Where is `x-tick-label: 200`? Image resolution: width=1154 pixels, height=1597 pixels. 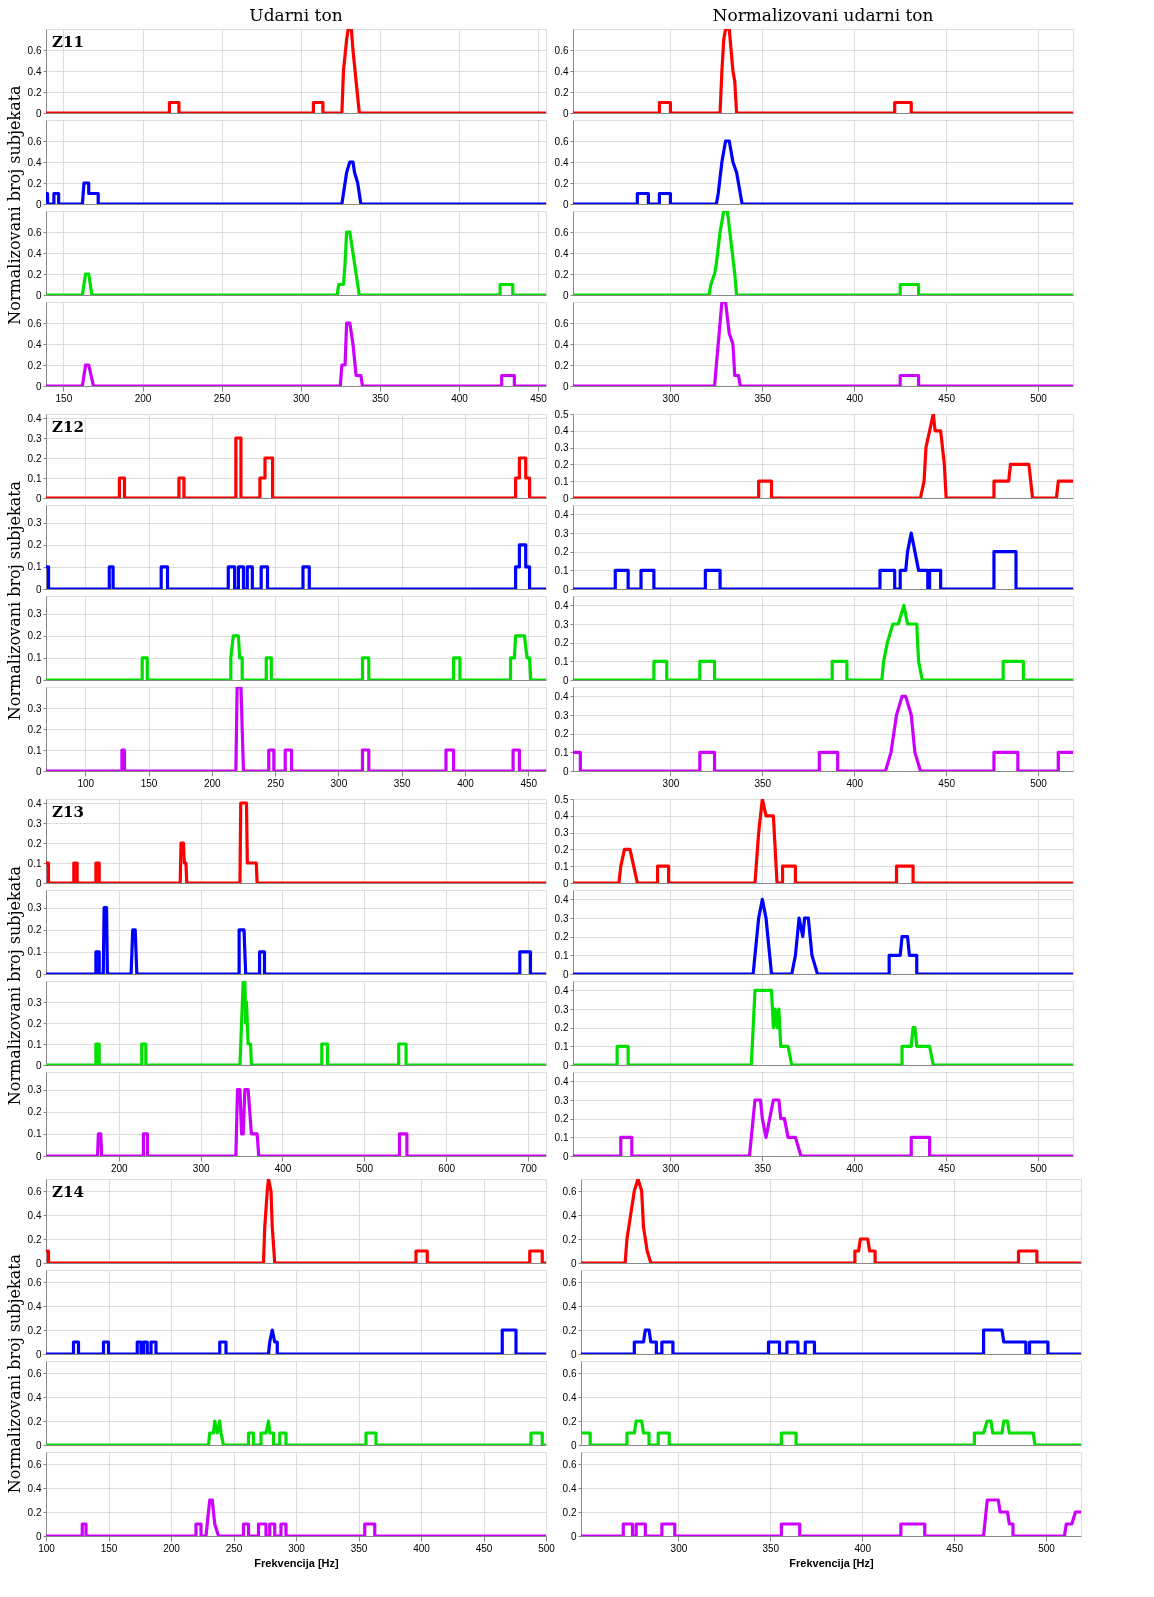 x-tick-label: 200 is located at coordinates (119, 1168).